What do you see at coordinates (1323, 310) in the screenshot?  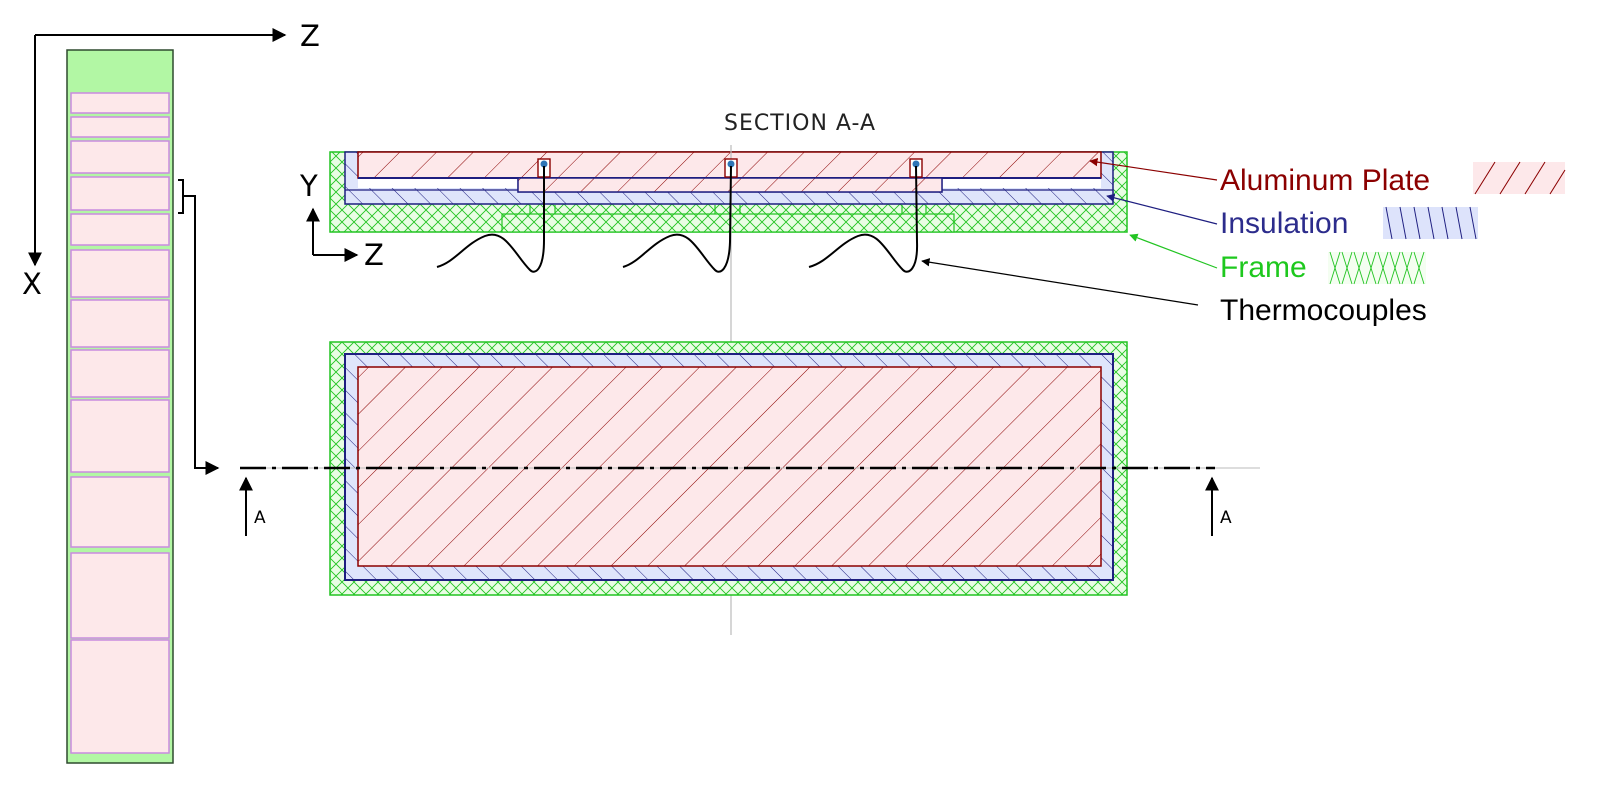 I see `legend-label-thermocouples: Thermocouples` at bounding box center [1323, 310].